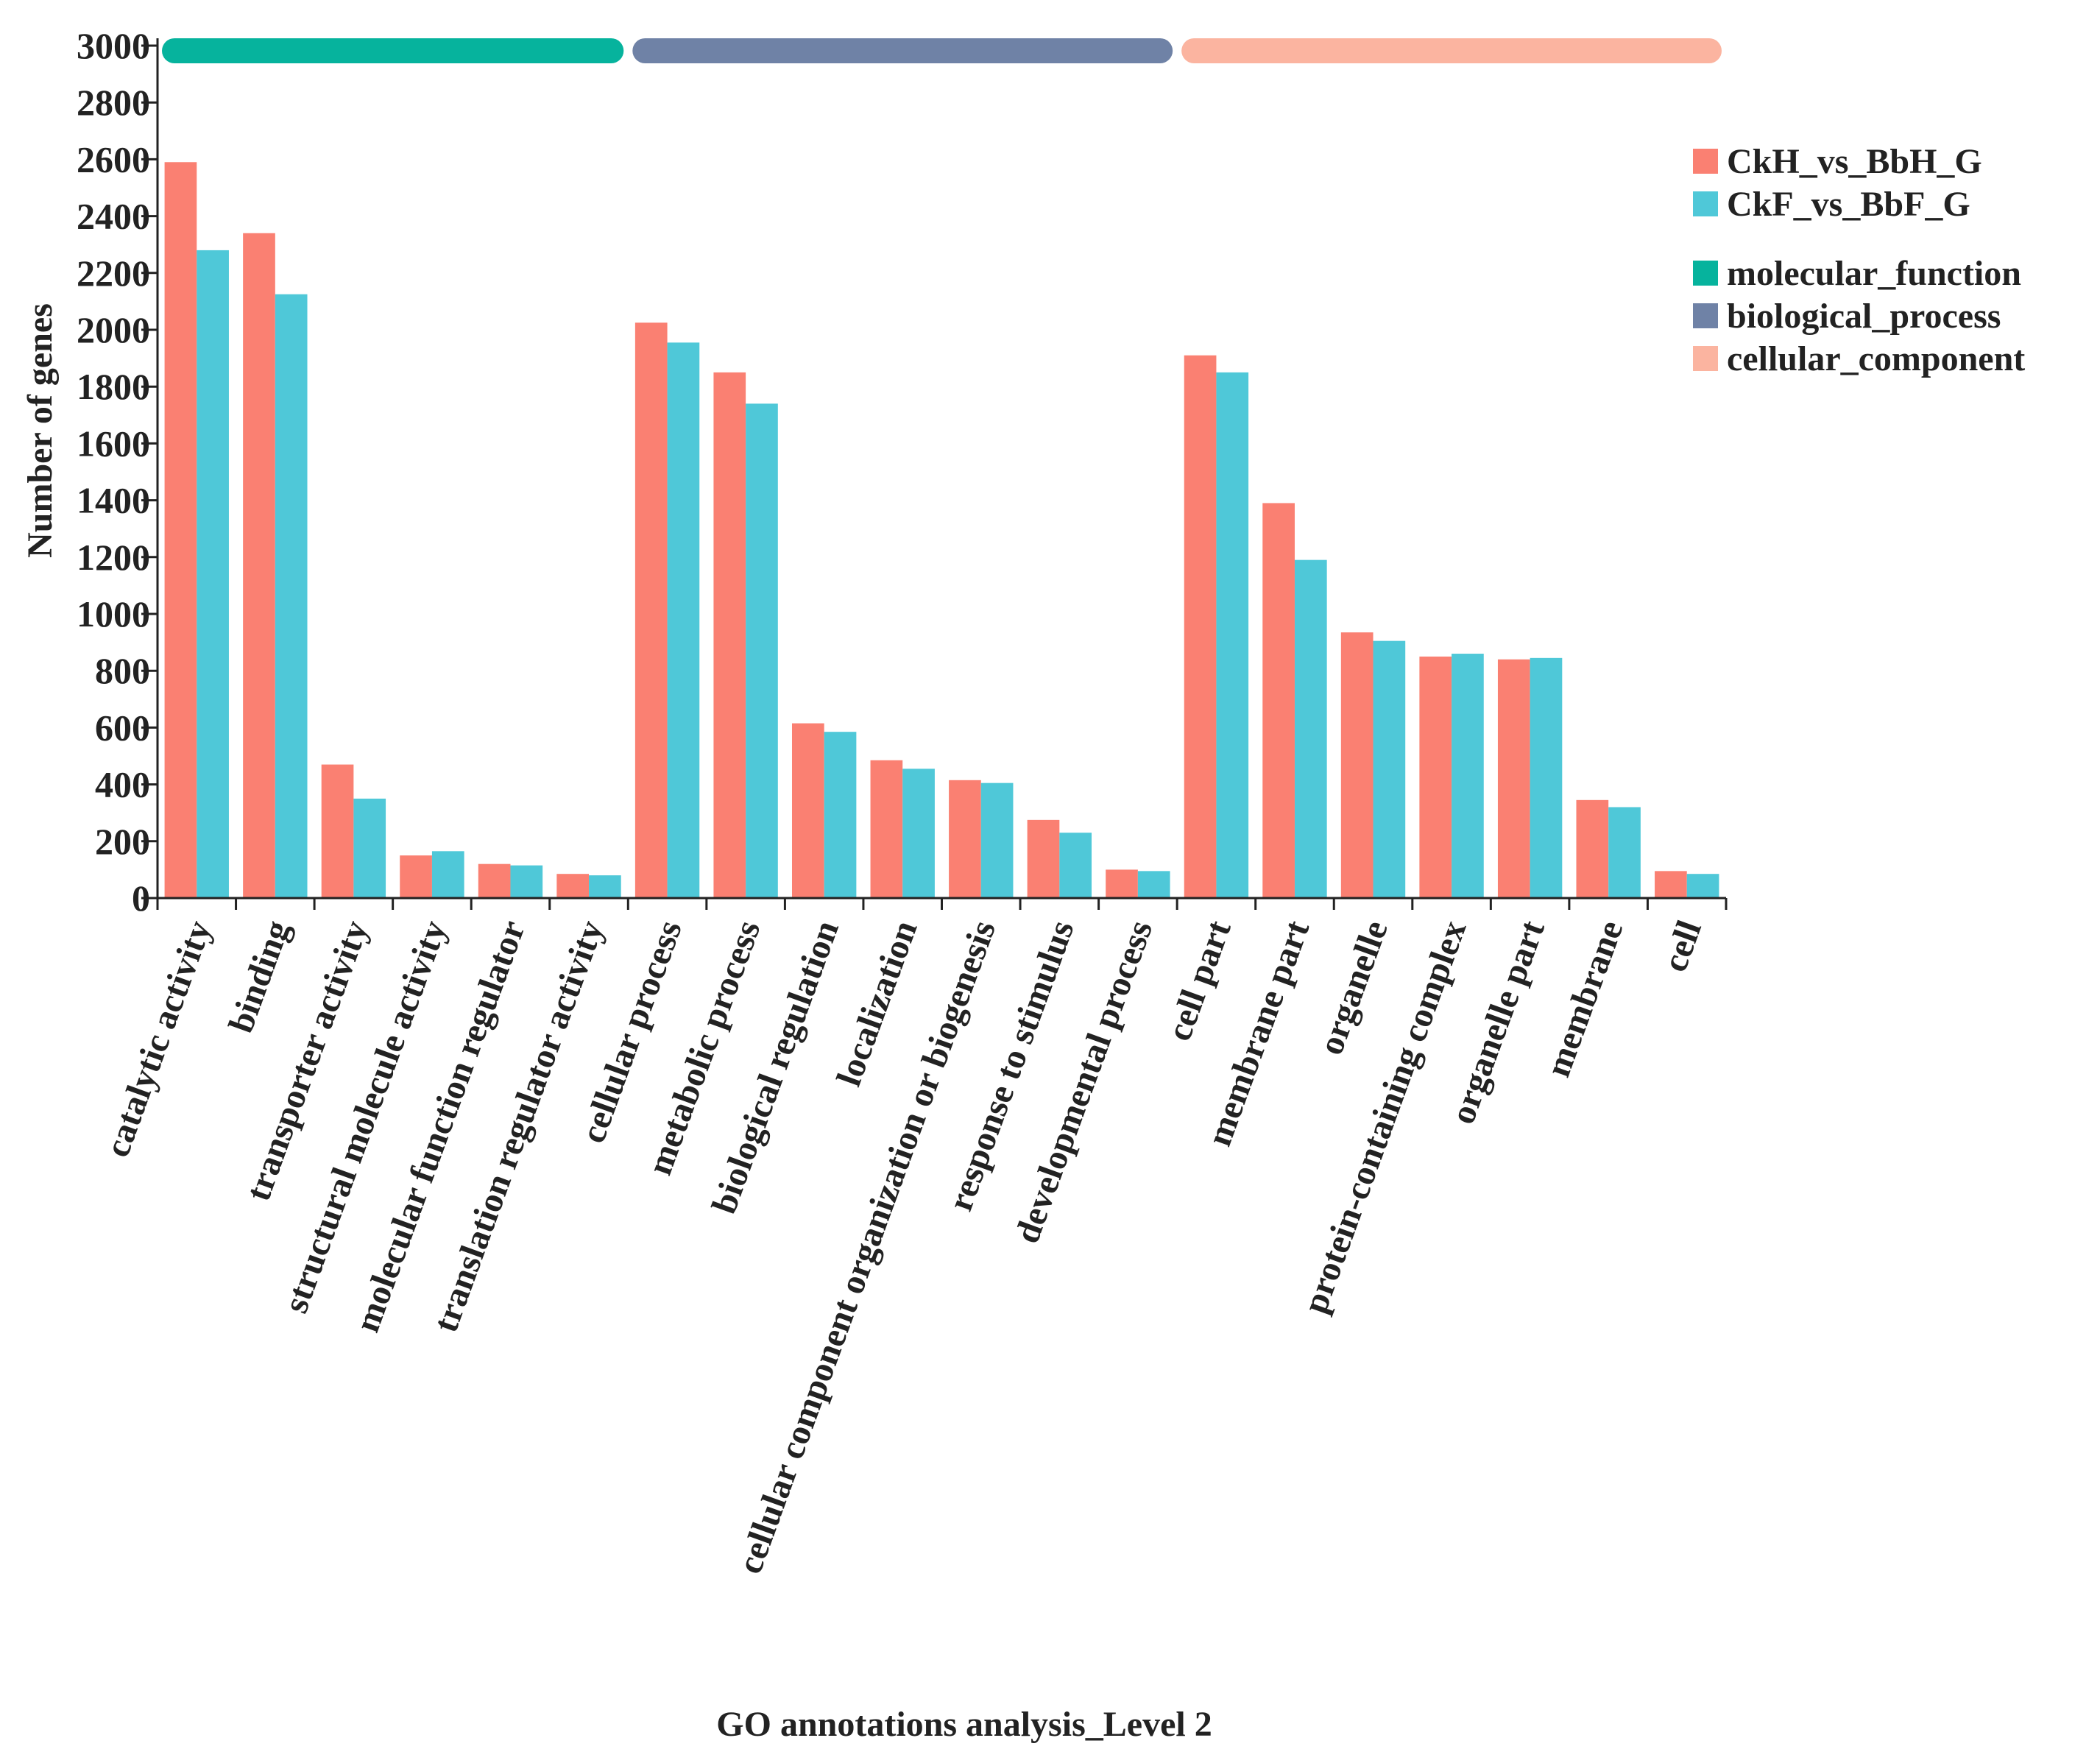 The height and width of the screenshot is (1763, 2100). Describe the element at coordinates (393, 50) in the screenshot. I see `group-bar-molecular-function` at that location.